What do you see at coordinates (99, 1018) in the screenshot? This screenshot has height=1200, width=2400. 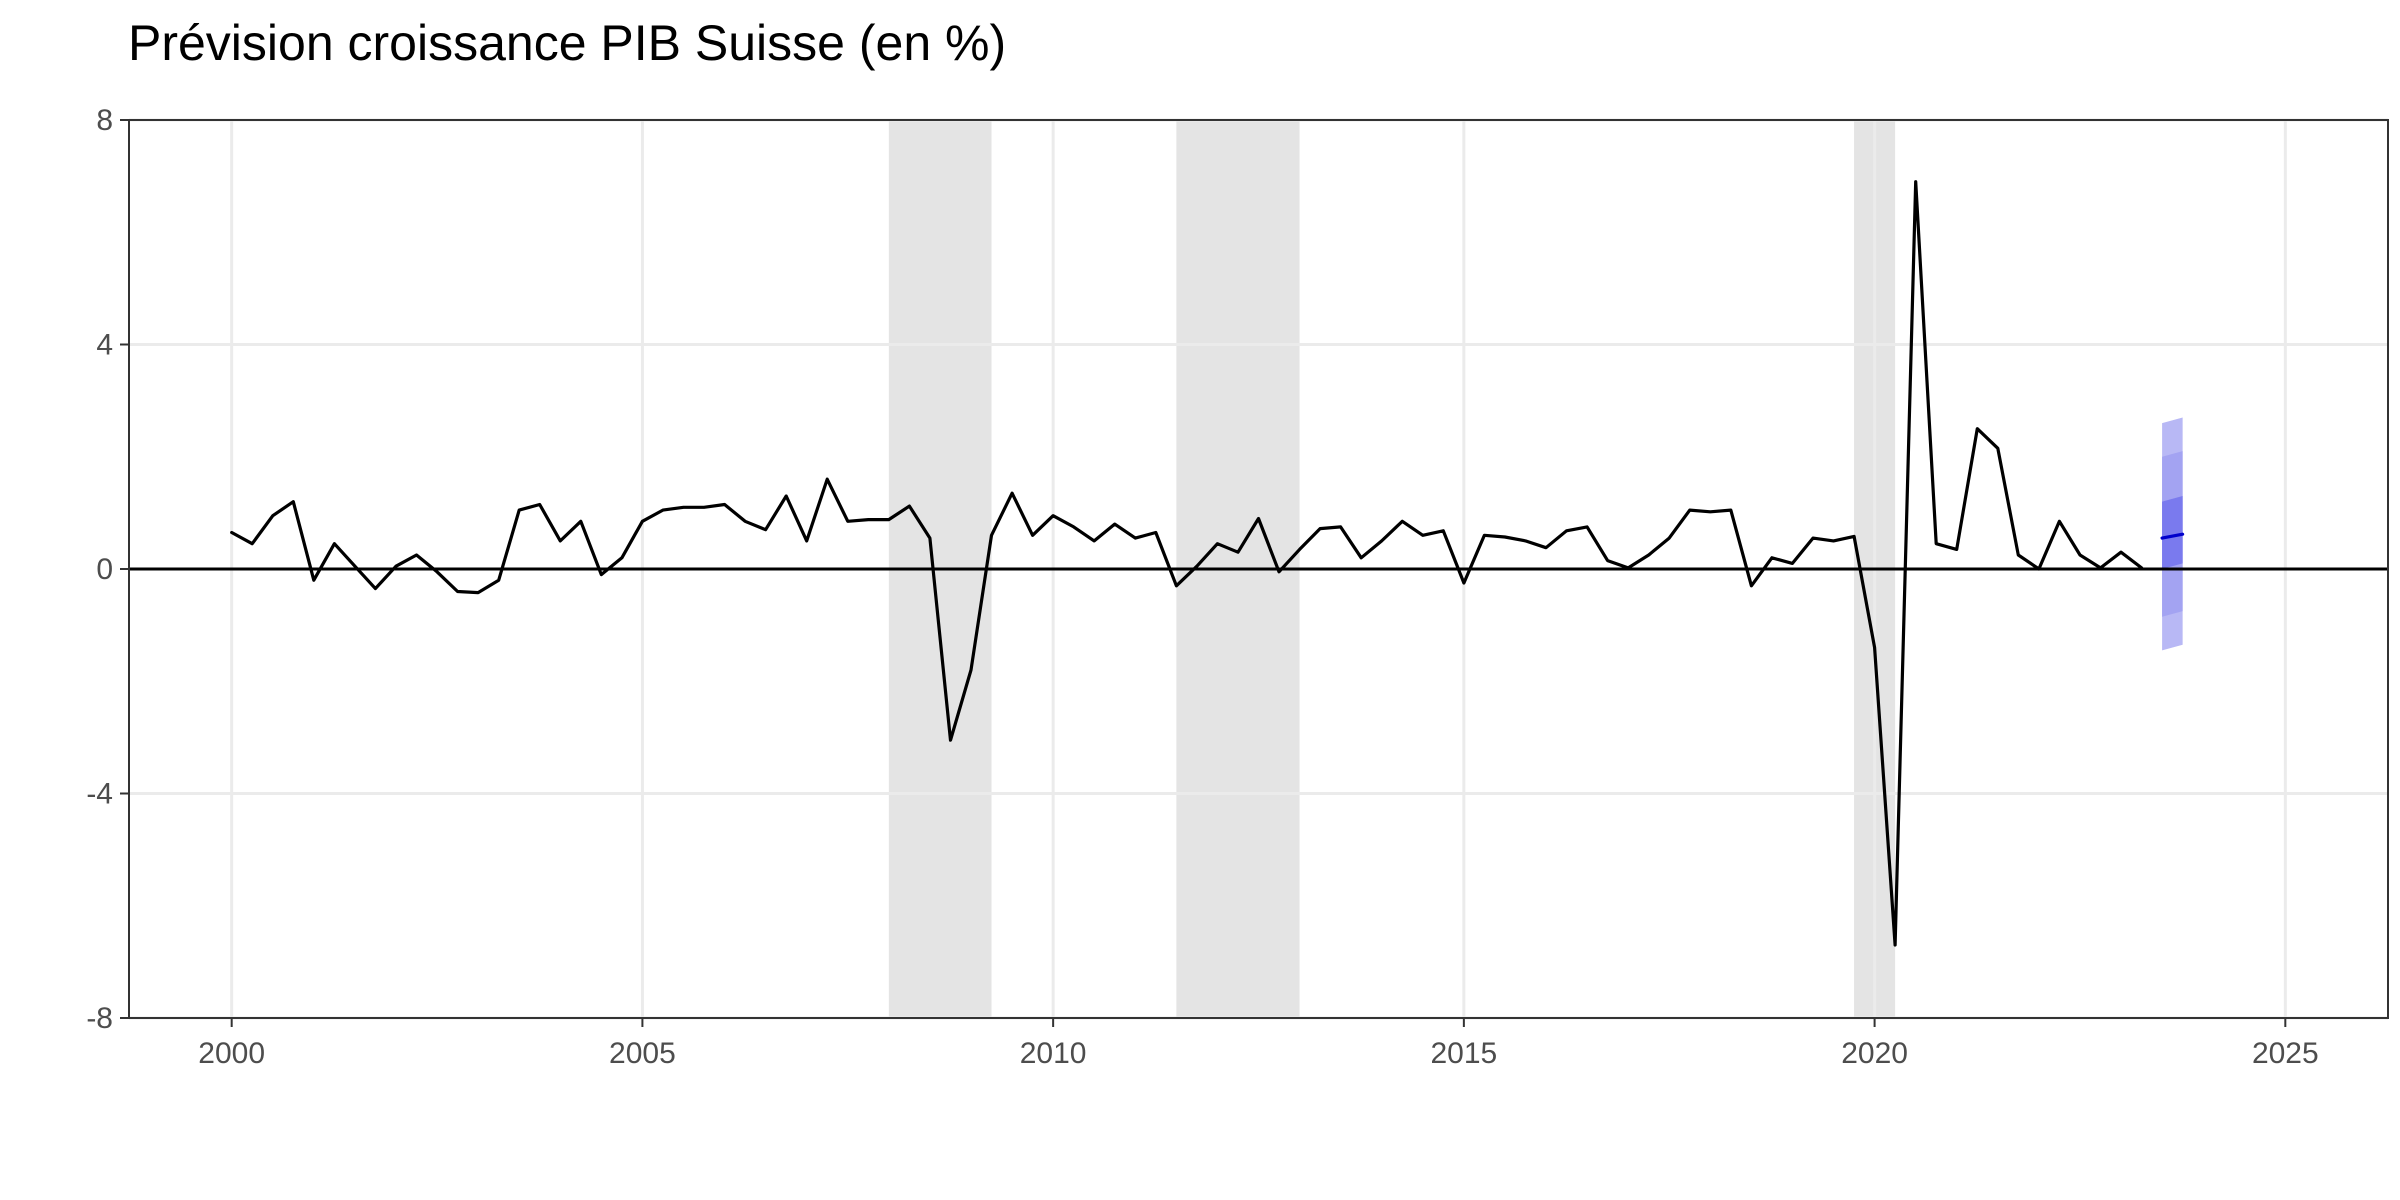 I see `y-tick-label: -8` at bounding box center [99, 1018].